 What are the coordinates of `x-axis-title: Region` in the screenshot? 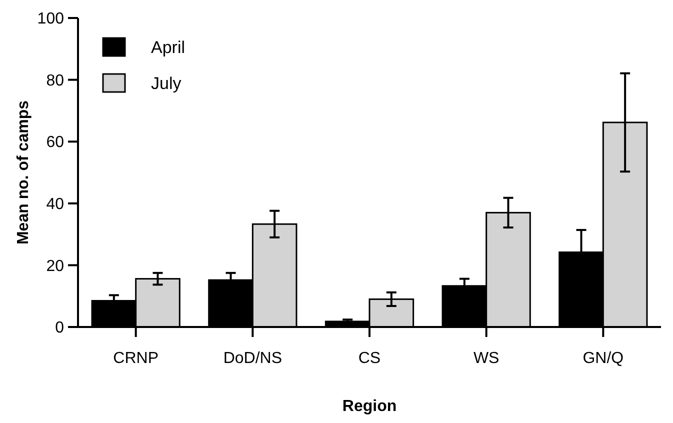 It's located at (369, 406).